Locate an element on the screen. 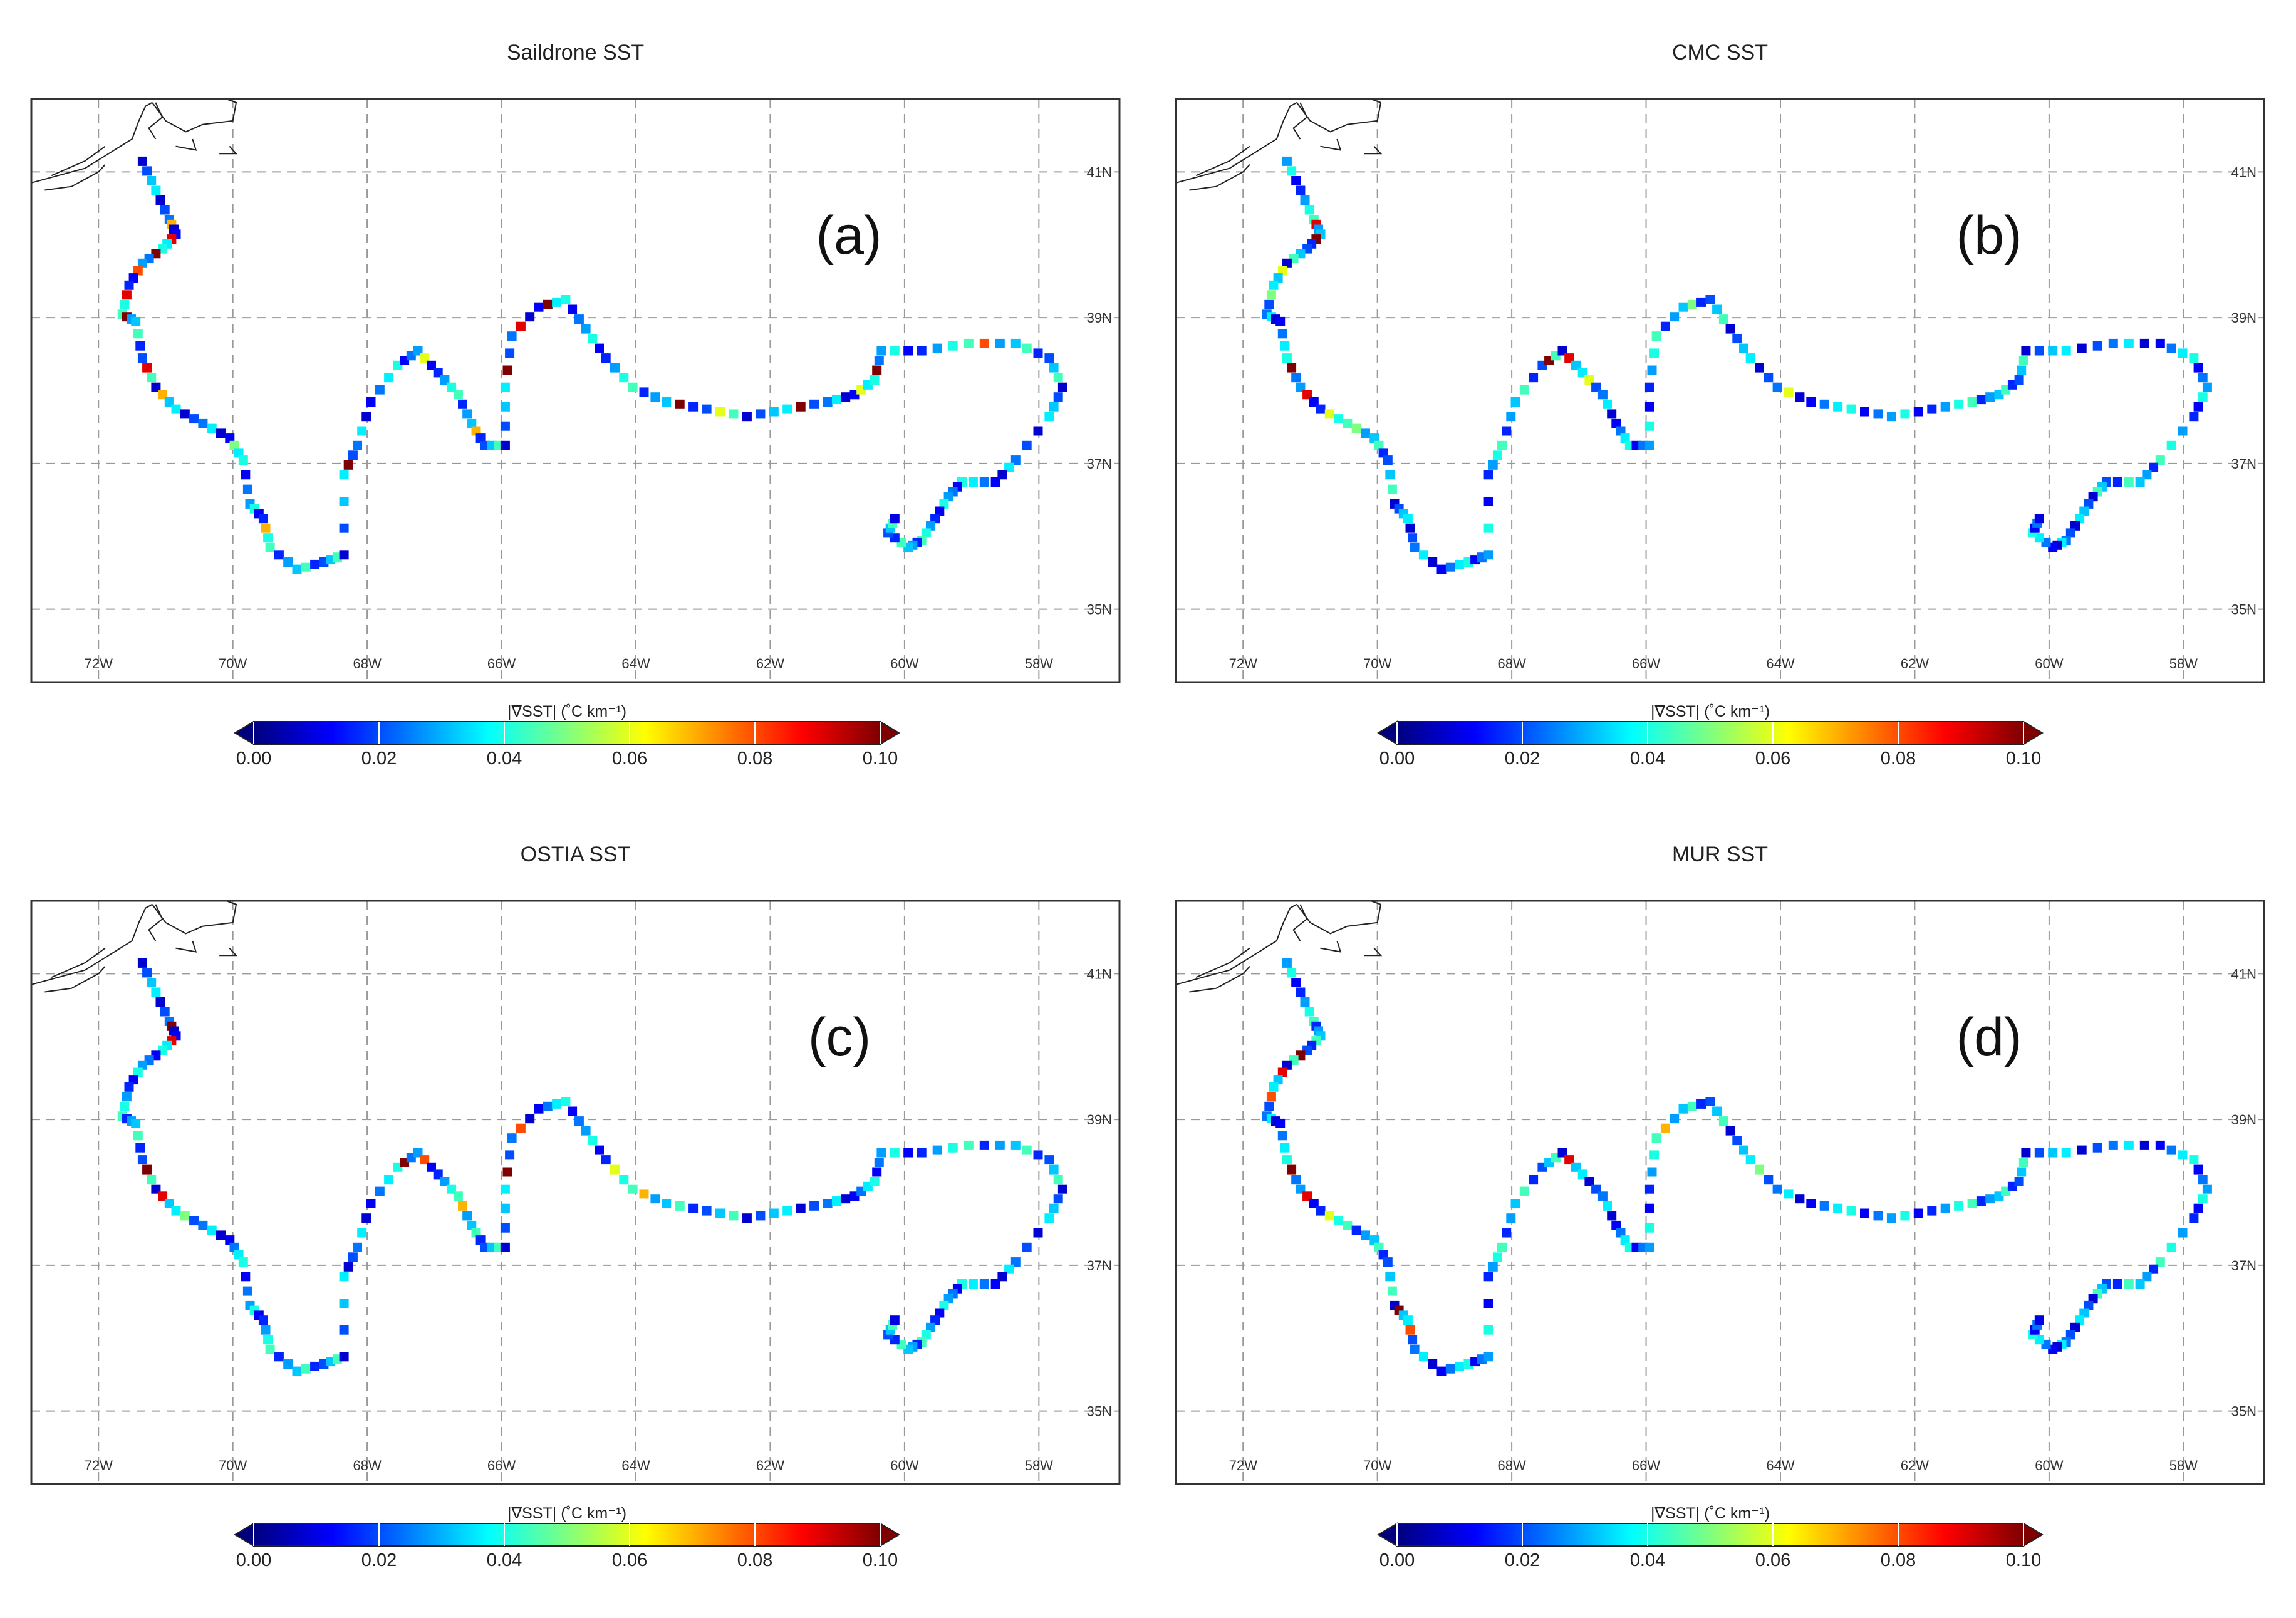 This screenshot has height=1618, width=2296. colorbar: |∇SST| (˚C km⁻¹) 0.00 0.02 0.04 0.06 0.08 0.10 is located at coordinates (1711, 736).